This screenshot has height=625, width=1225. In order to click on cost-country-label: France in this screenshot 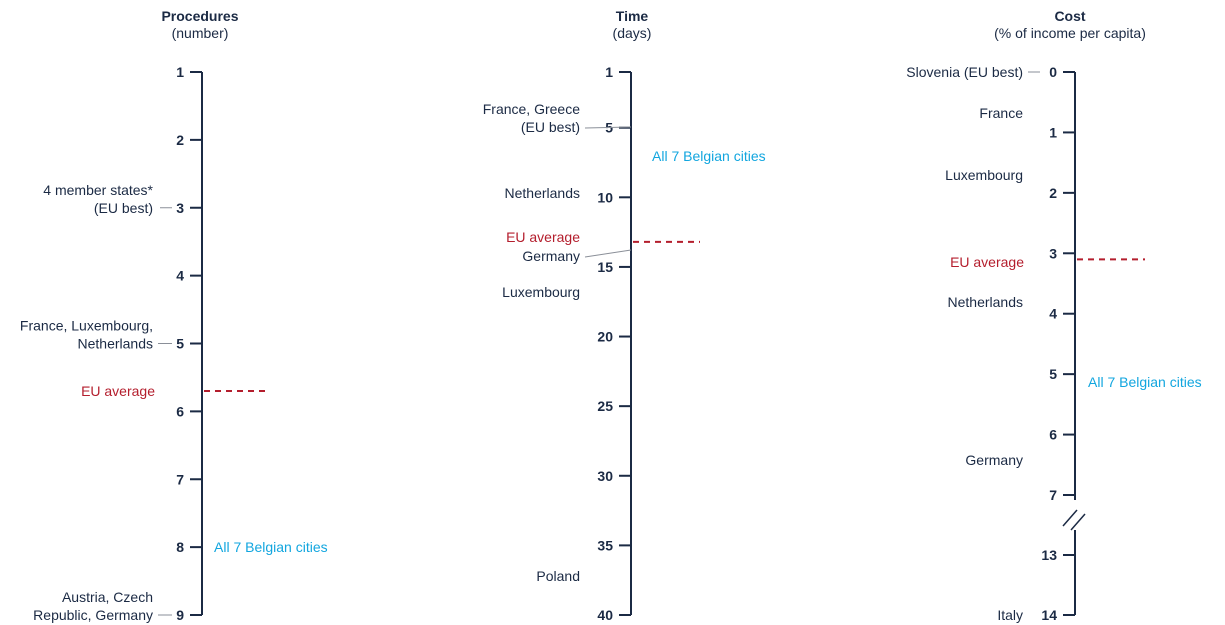, I will do `click(1001, 113)`.